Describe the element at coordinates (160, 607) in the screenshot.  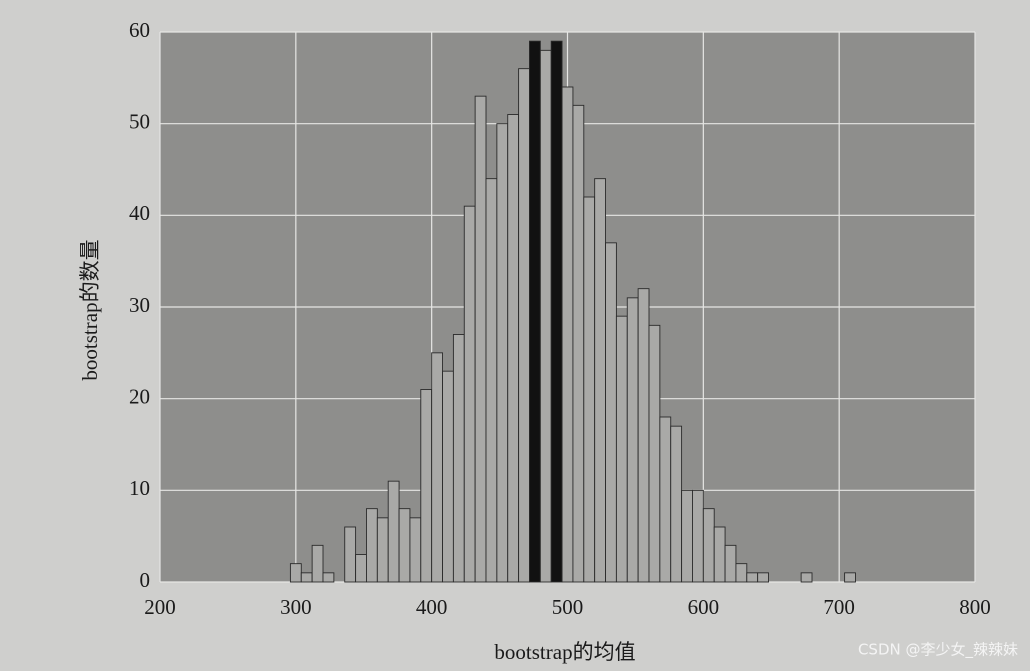
I see `x-tick-label: 200` at that location.